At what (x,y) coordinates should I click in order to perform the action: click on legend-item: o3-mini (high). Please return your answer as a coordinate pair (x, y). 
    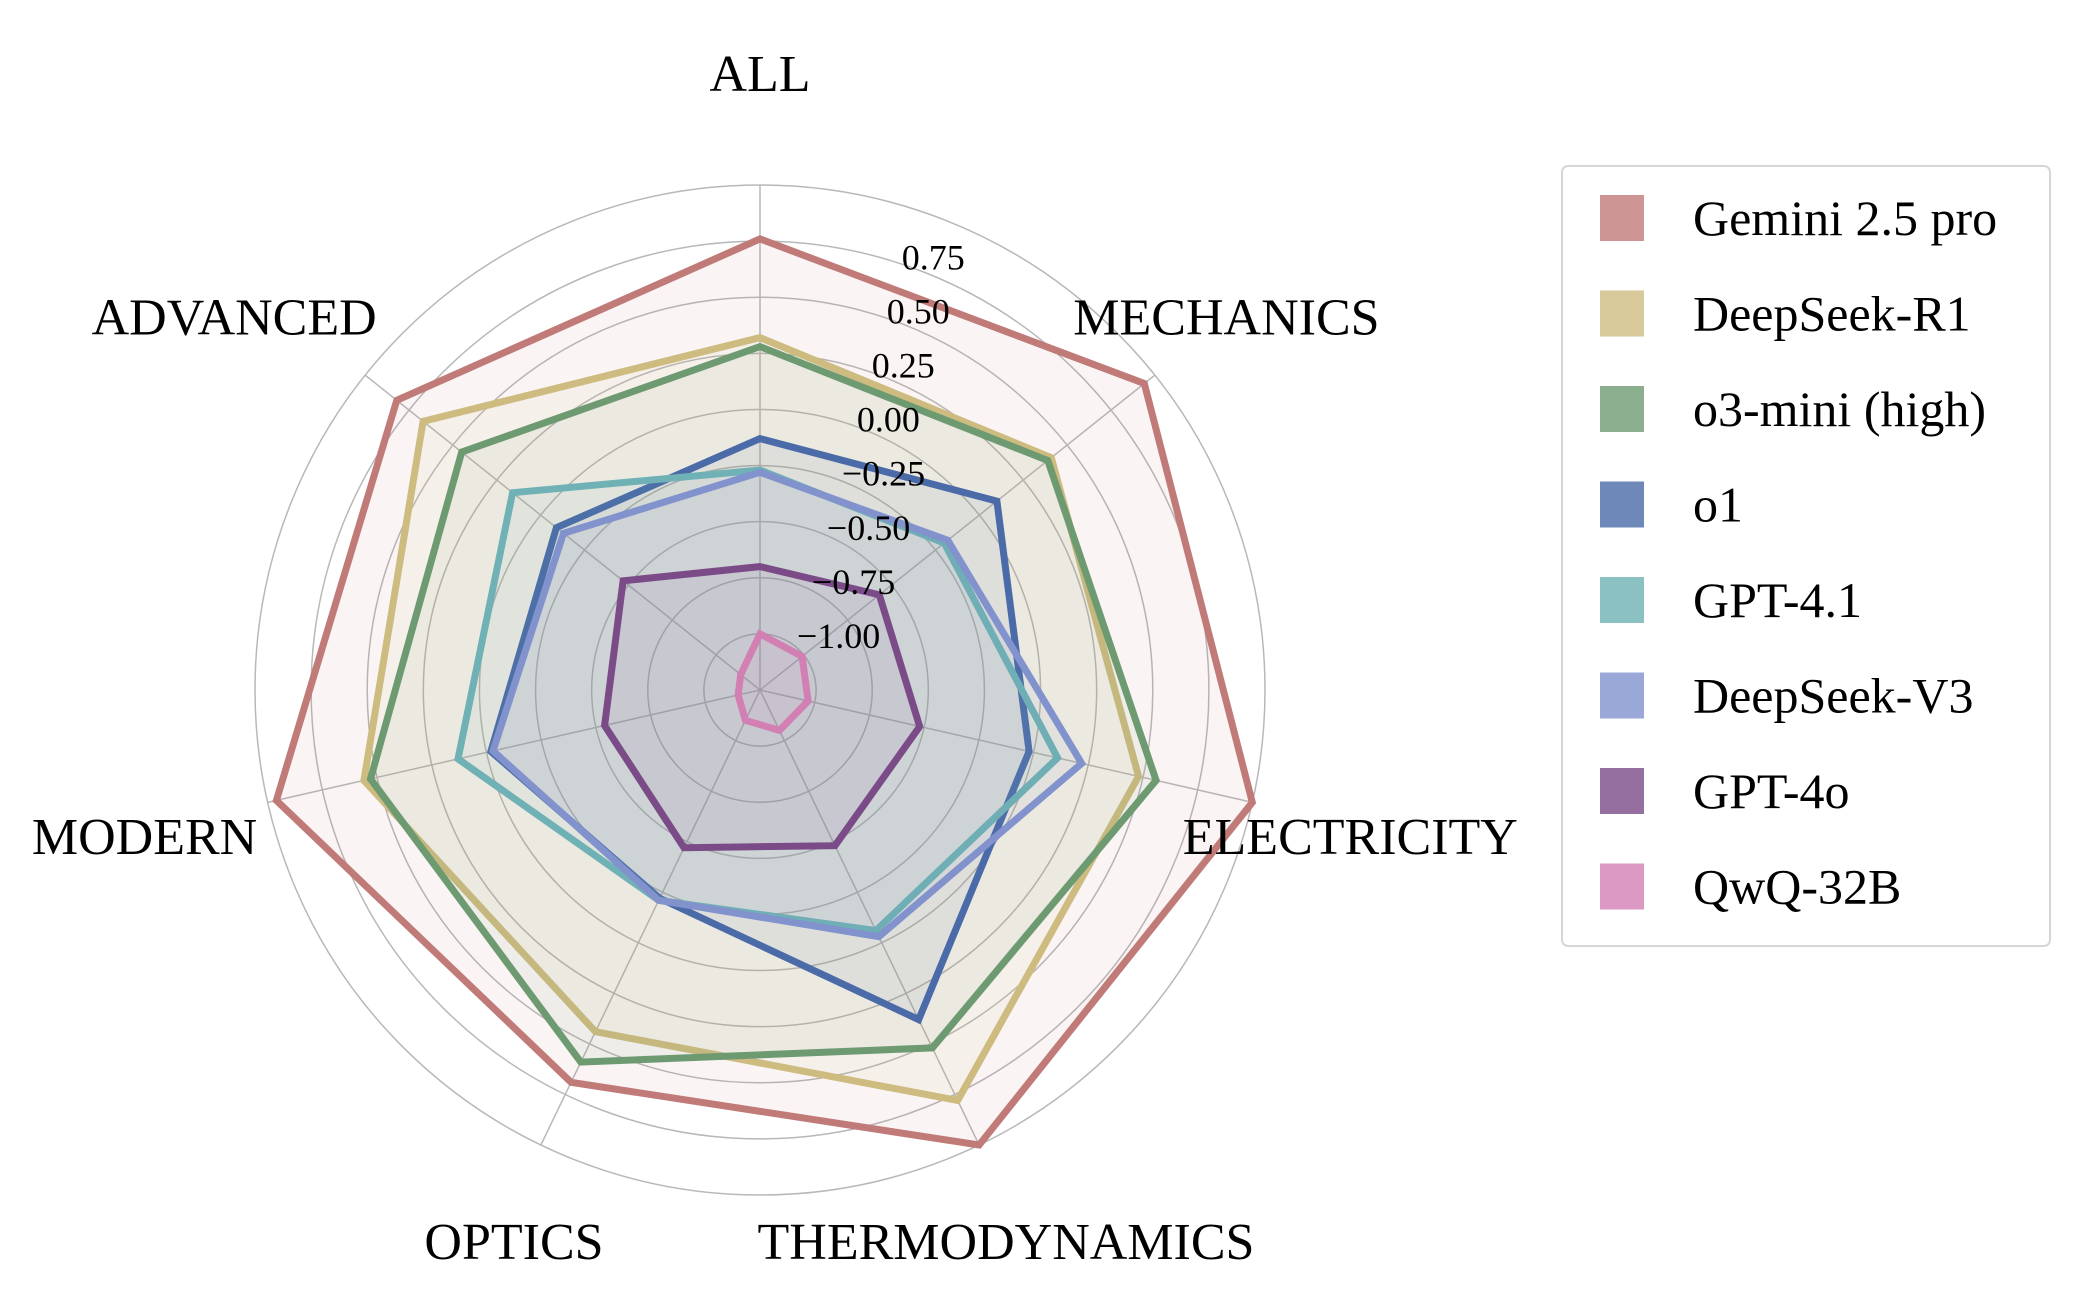
    Looking at the image, I should click on (1793, 409).